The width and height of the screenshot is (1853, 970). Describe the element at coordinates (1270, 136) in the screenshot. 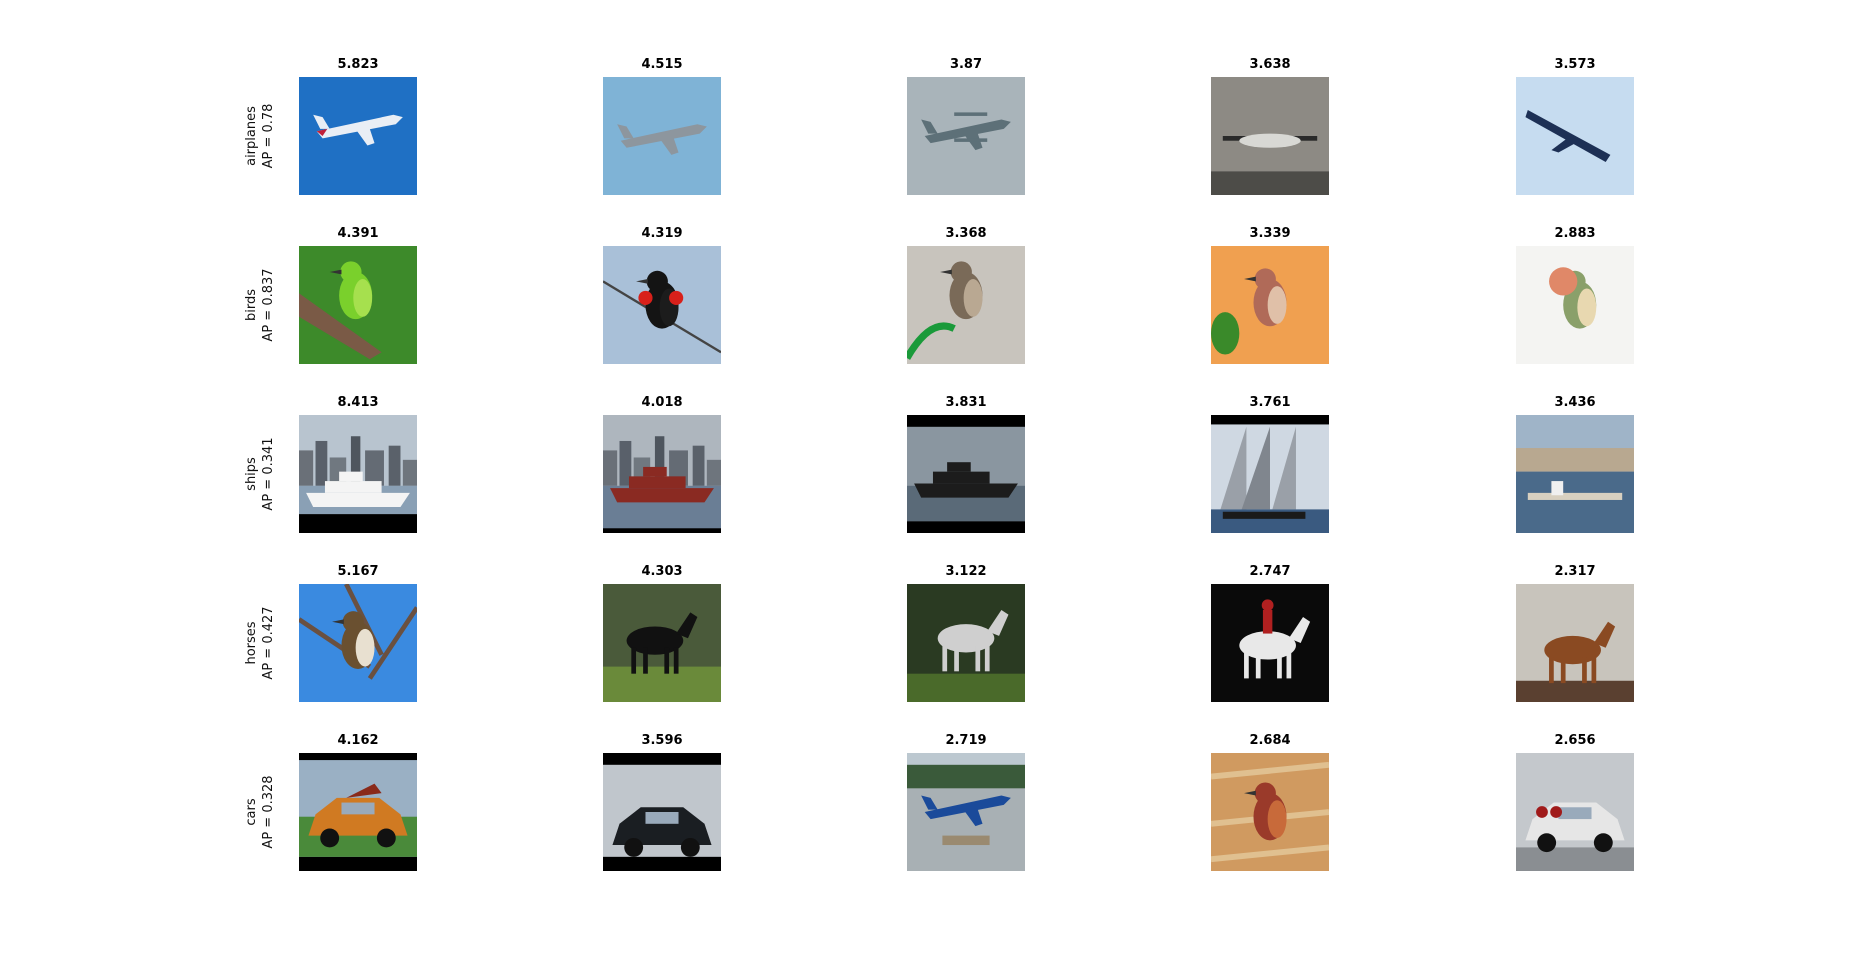

I see `propeller-plane-photo` at that location.